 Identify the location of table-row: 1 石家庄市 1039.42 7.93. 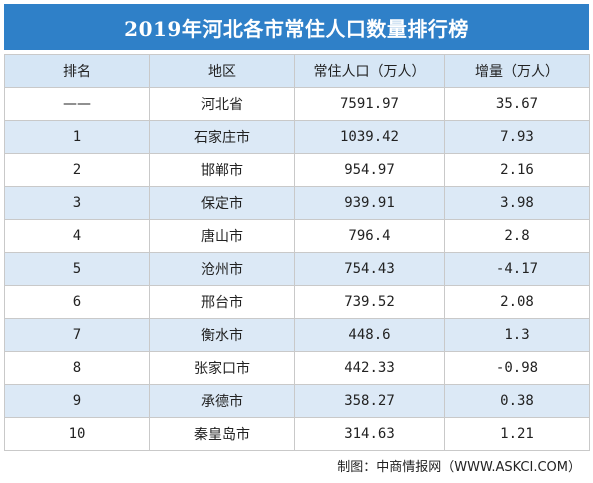
(297, 137).